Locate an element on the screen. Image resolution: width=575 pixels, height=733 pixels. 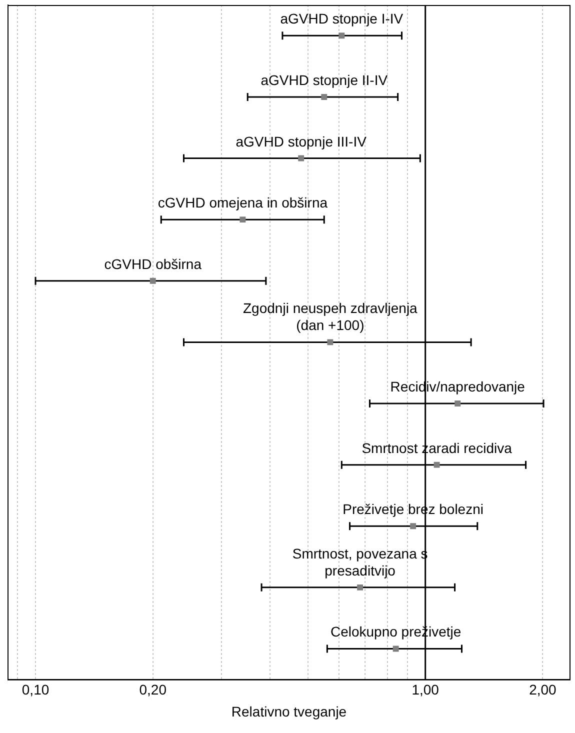
x-tick-label: 1,00 is located at coordinates (426, 690).